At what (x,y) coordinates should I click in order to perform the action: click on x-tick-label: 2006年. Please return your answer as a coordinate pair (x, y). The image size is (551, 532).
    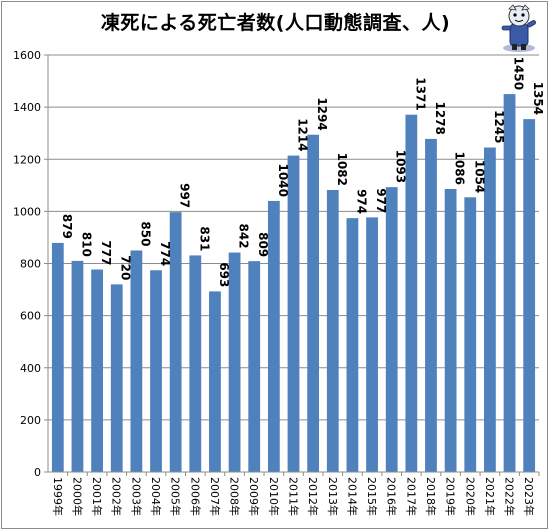
    Looking at the image, I should click on (195, 496).